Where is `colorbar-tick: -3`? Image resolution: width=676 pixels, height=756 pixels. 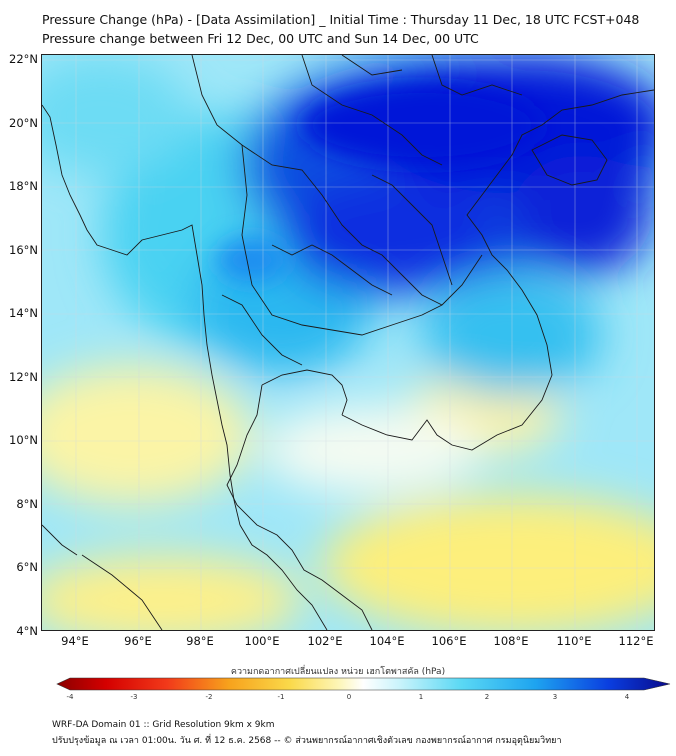 colorbar-tick: -3 is located at coordinates (134, 697).